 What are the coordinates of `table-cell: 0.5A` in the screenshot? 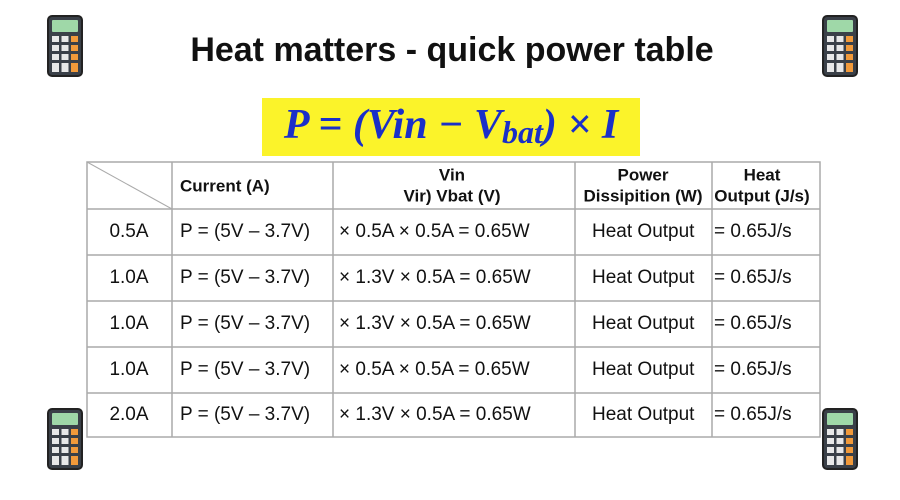 It's located at (128, 231).